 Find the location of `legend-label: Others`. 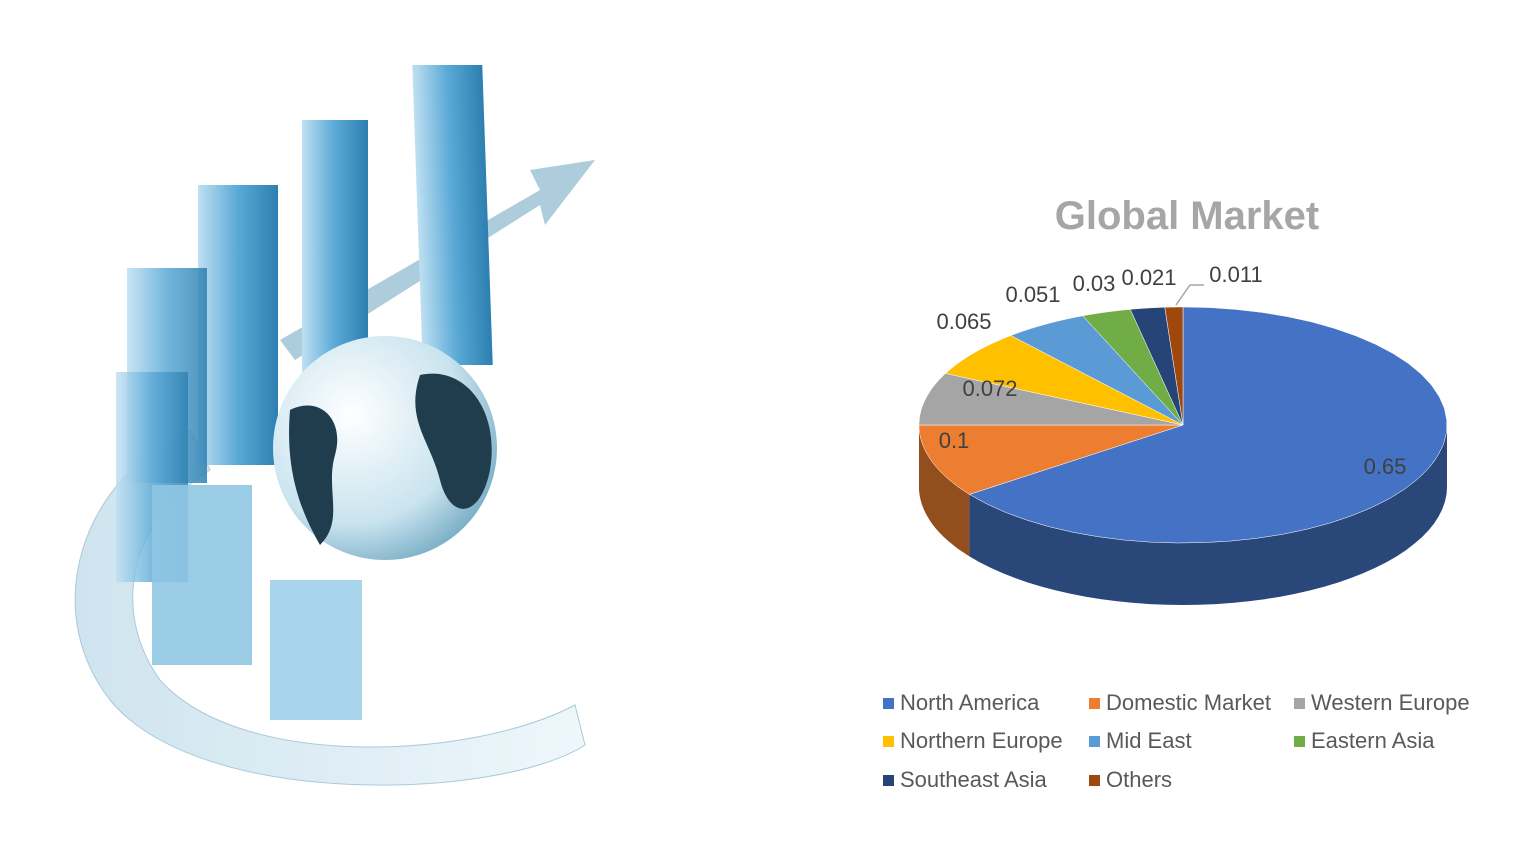

legend-label: Others is located at coordinates (1139, 779).